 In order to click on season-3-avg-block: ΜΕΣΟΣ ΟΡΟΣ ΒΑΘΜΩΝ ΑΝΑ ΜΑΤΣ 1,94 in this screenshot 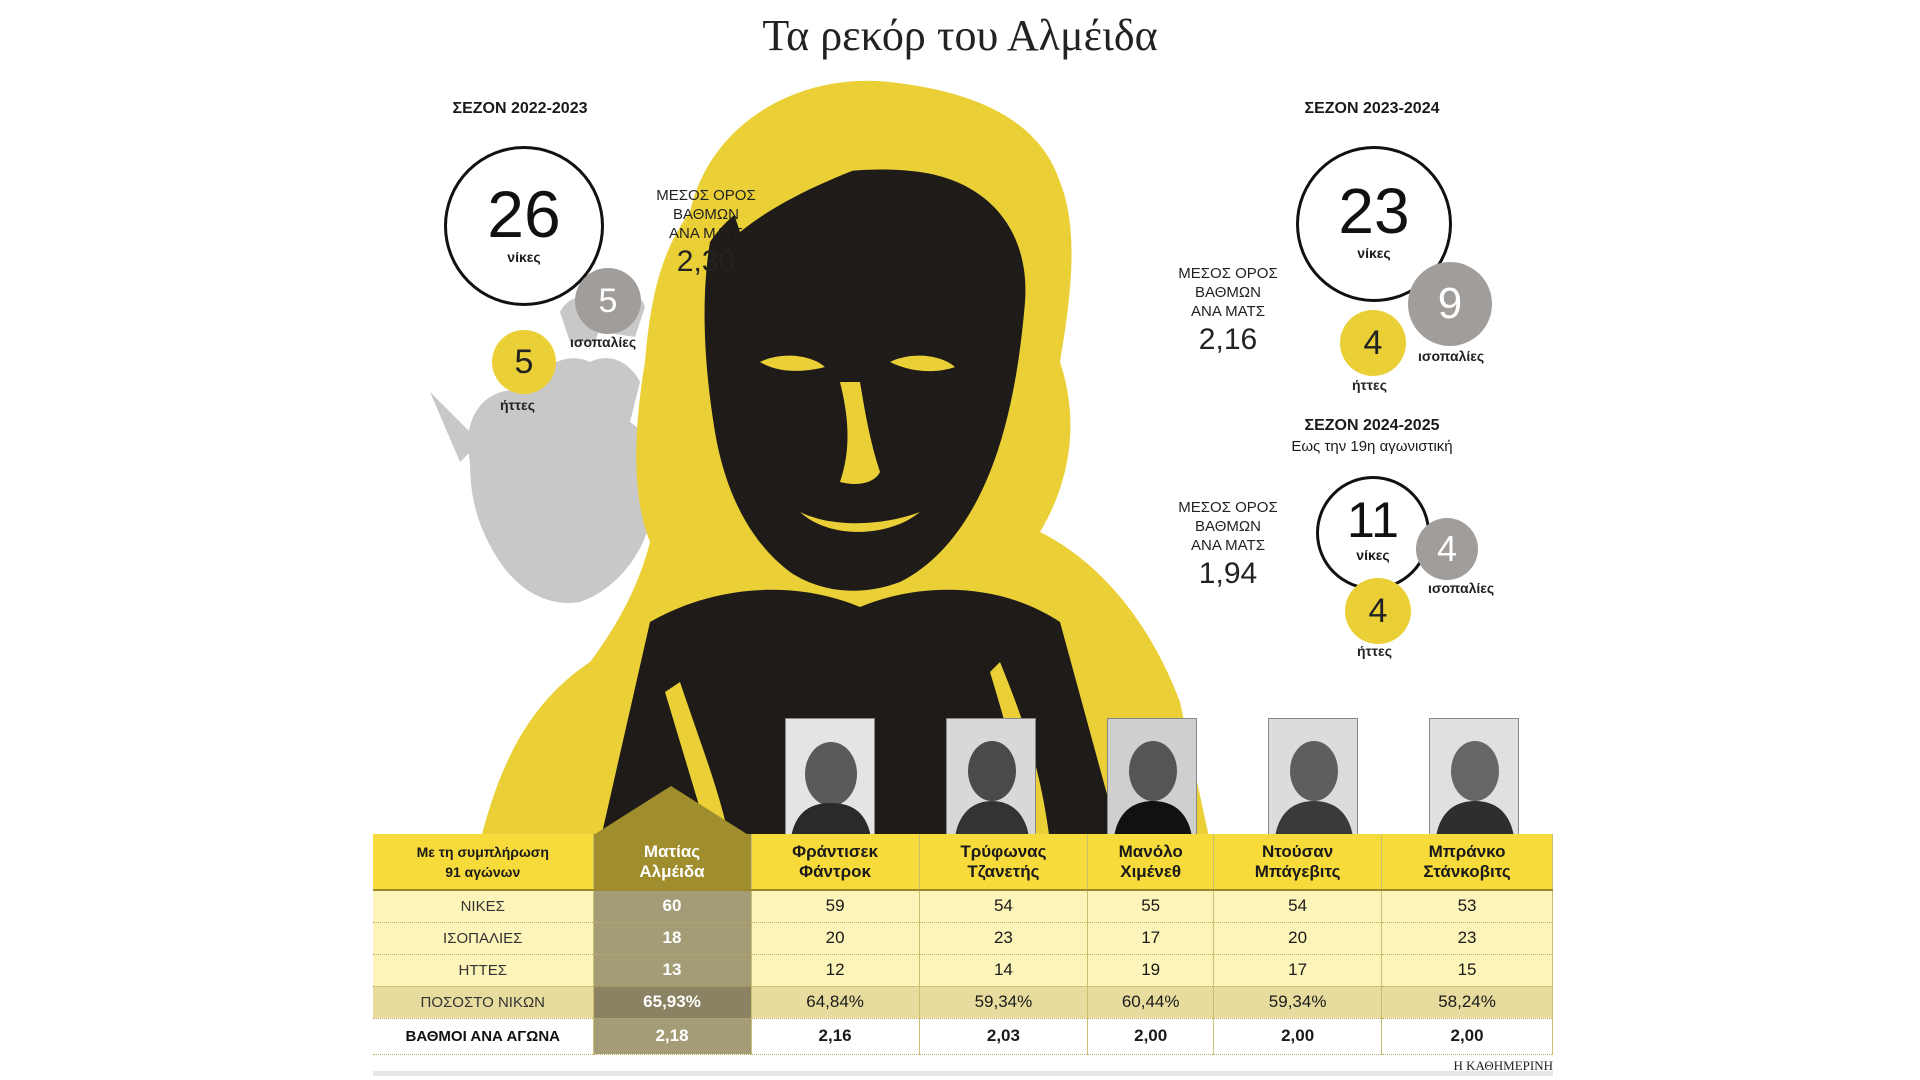, I will do `click(1228, 544)`.